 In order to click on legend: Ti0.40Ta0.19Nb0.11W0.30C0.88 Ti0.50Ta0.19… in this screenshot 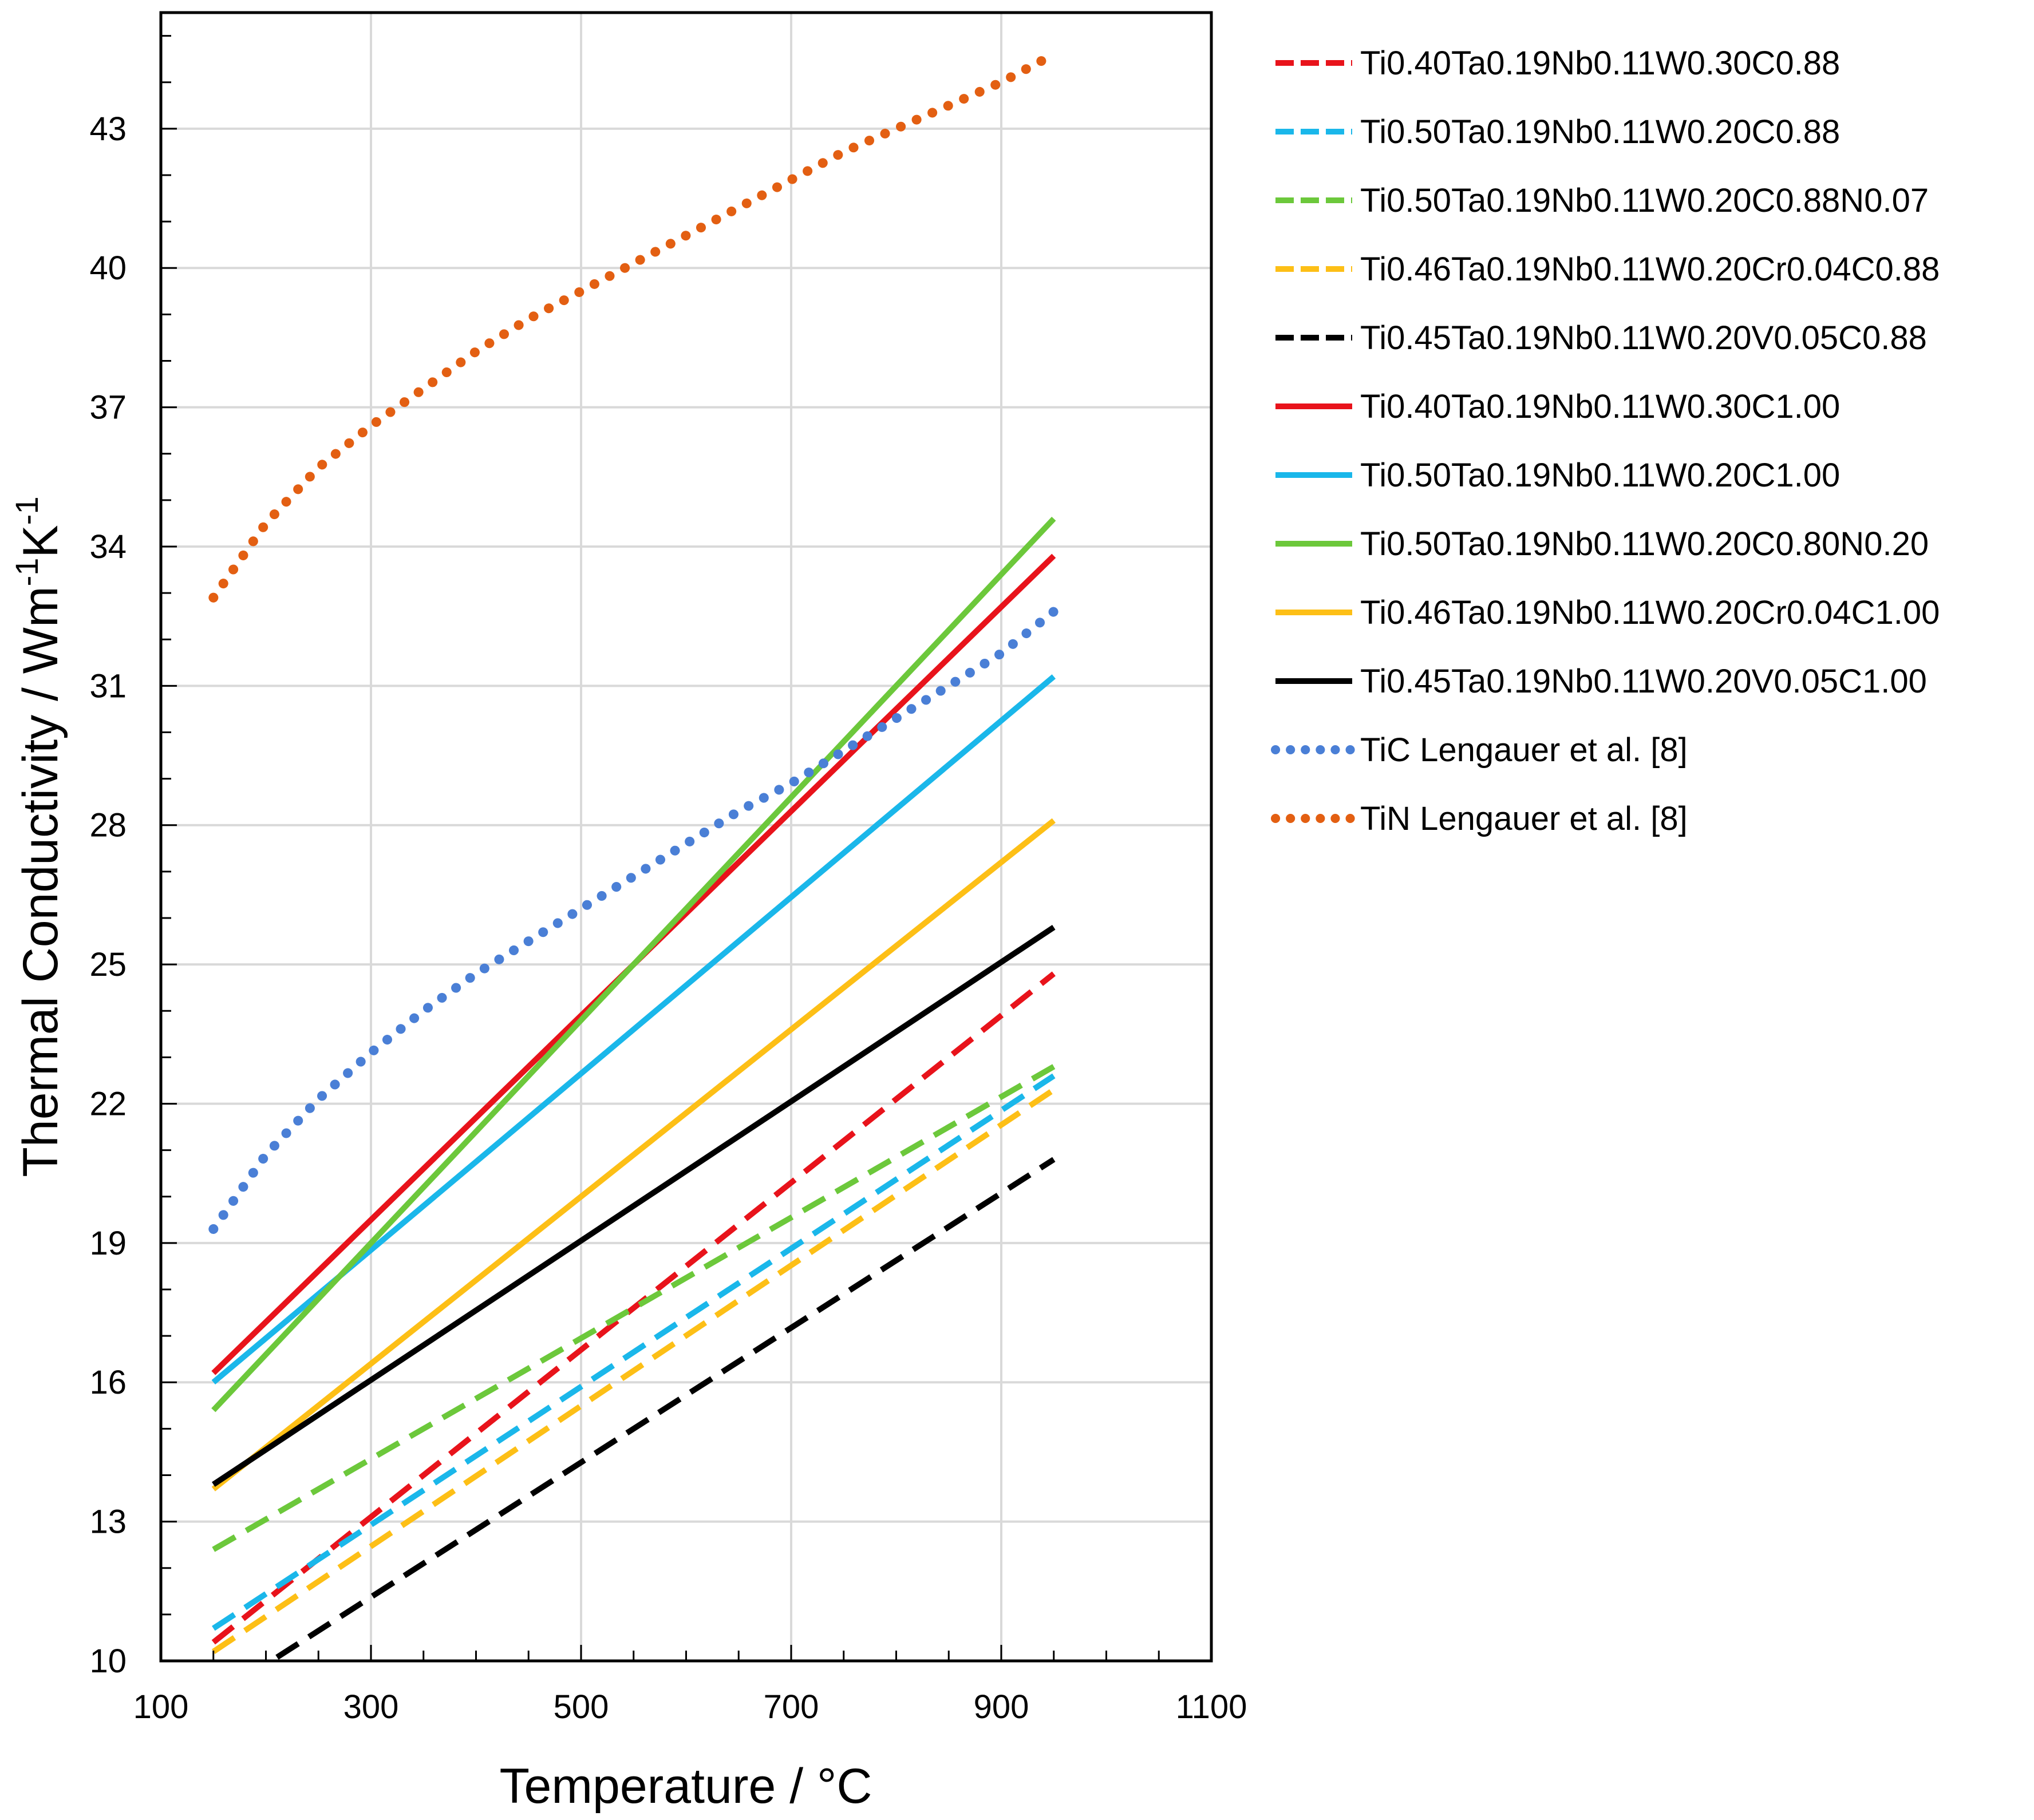, I will do `click(1605, 441)`.